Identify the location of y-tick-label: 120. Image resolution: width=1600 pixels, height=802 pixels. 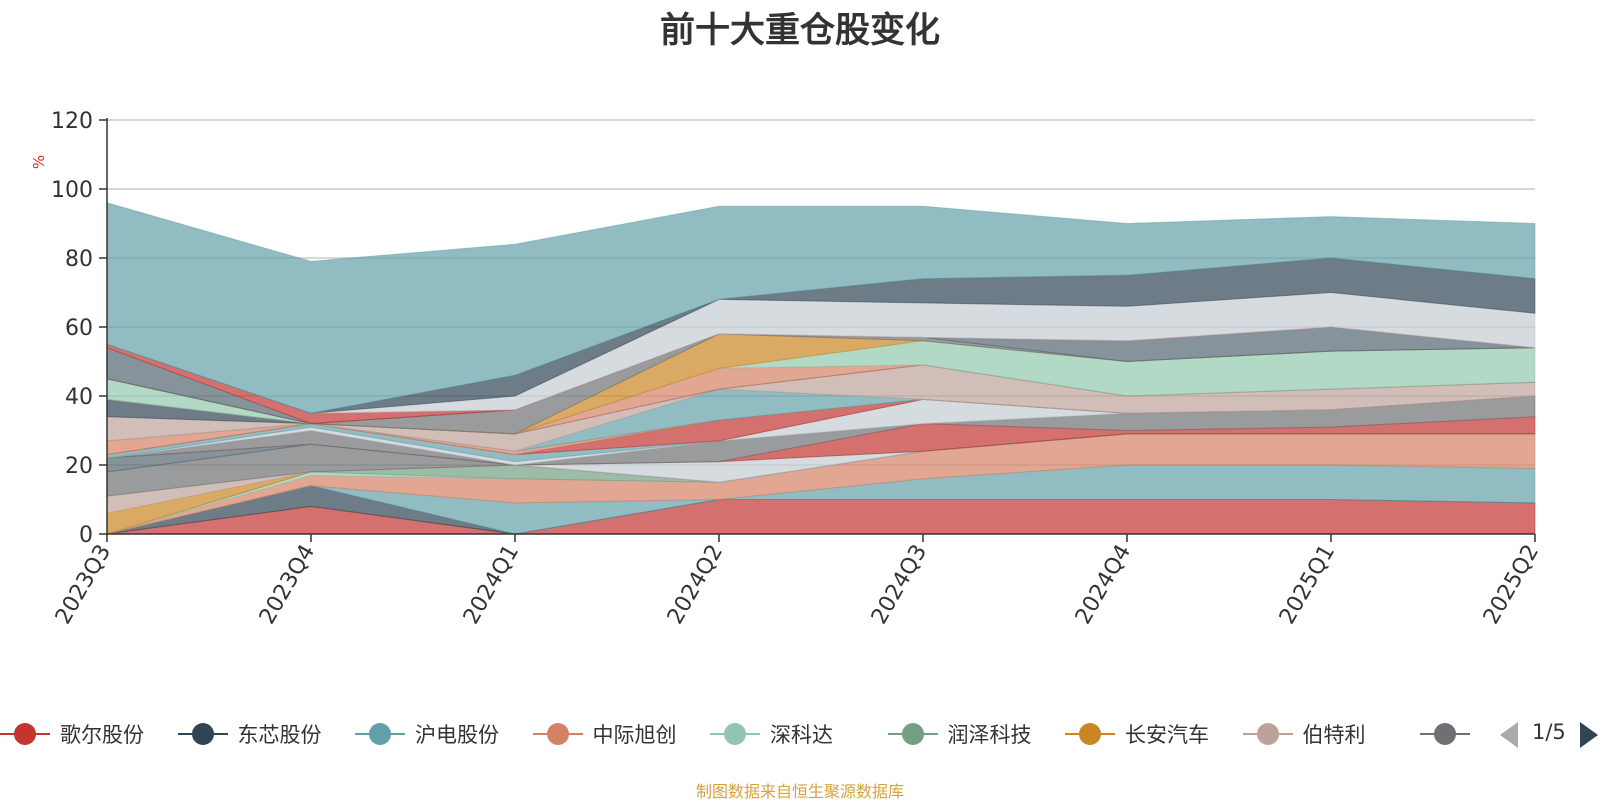
(72, 121).